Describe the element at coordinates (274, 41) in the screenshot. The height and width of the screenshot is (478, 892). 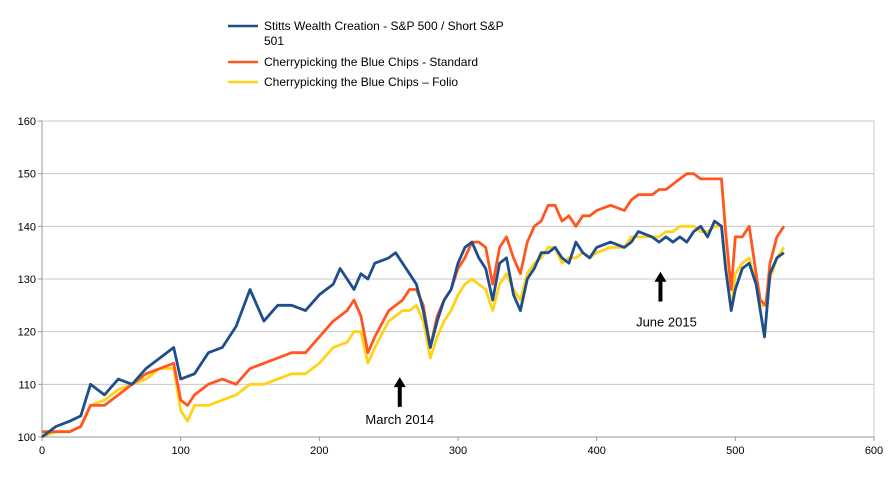
I see `legend-label-1: 501` at that location.